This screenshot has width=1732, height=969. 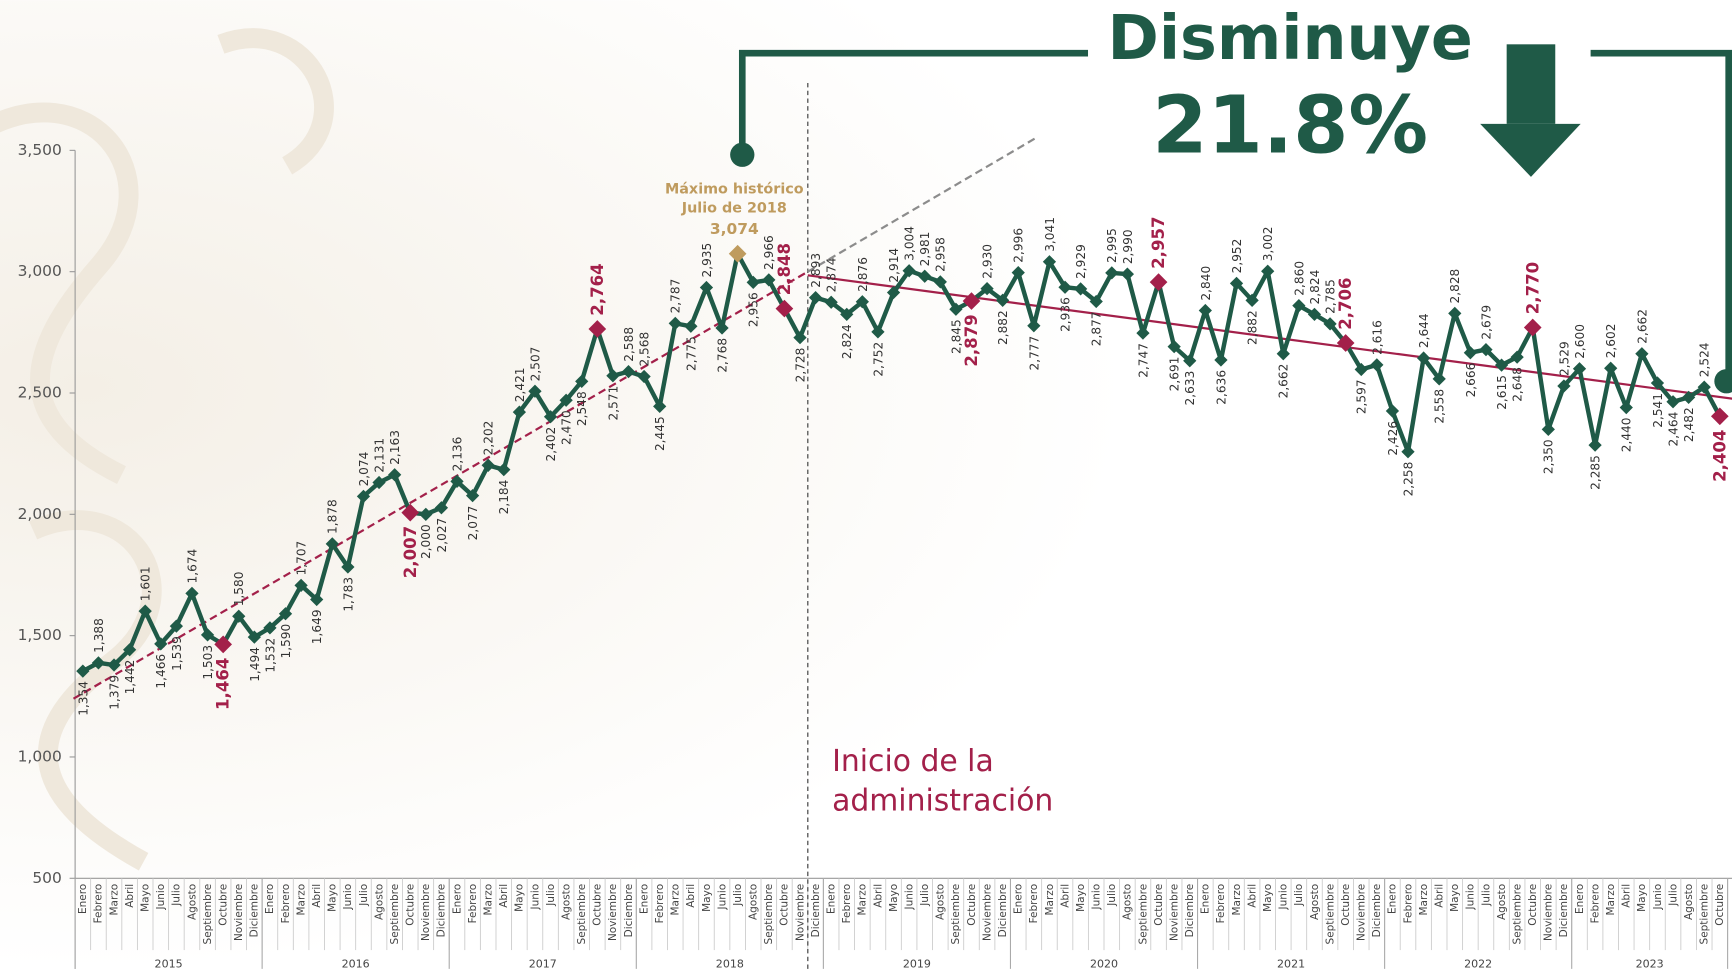 What do you see at coordinates (223, 684) in the screenshot?
I see `highlight-value-label: 1,464` at bounding box center [223, 684].